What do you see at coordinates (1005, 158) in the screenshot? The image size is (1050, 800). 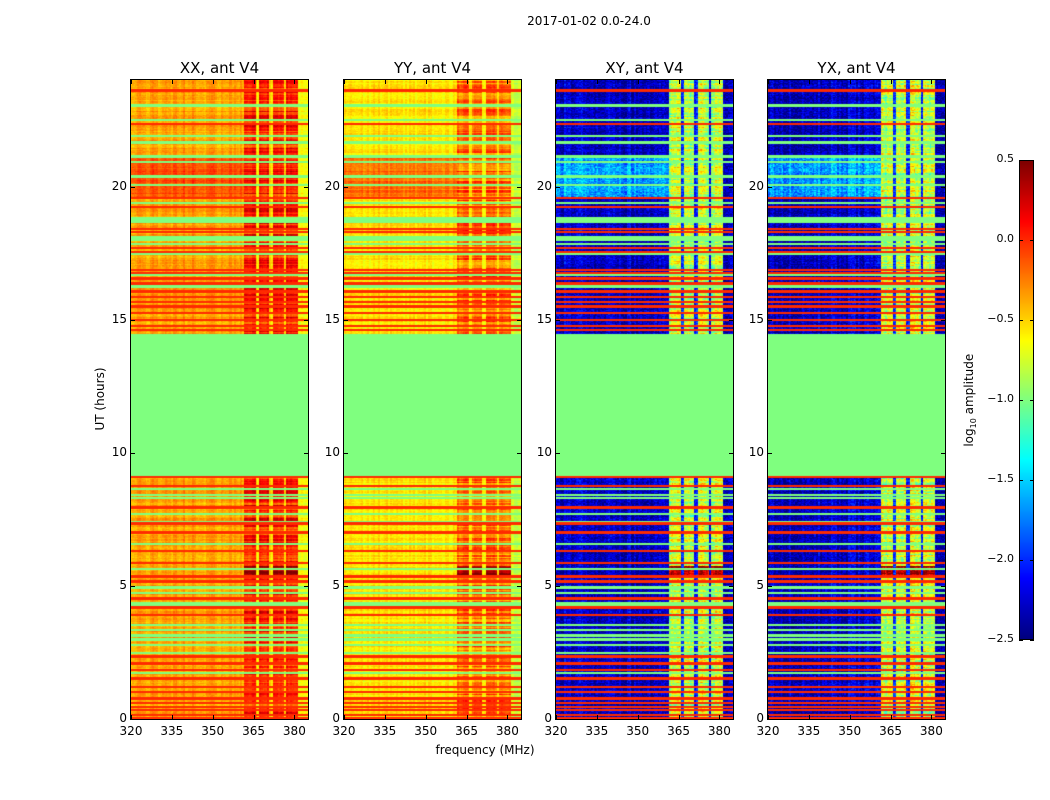 I see `colorbar-tick-label: 0.5` at bounding box center [1005, 158].